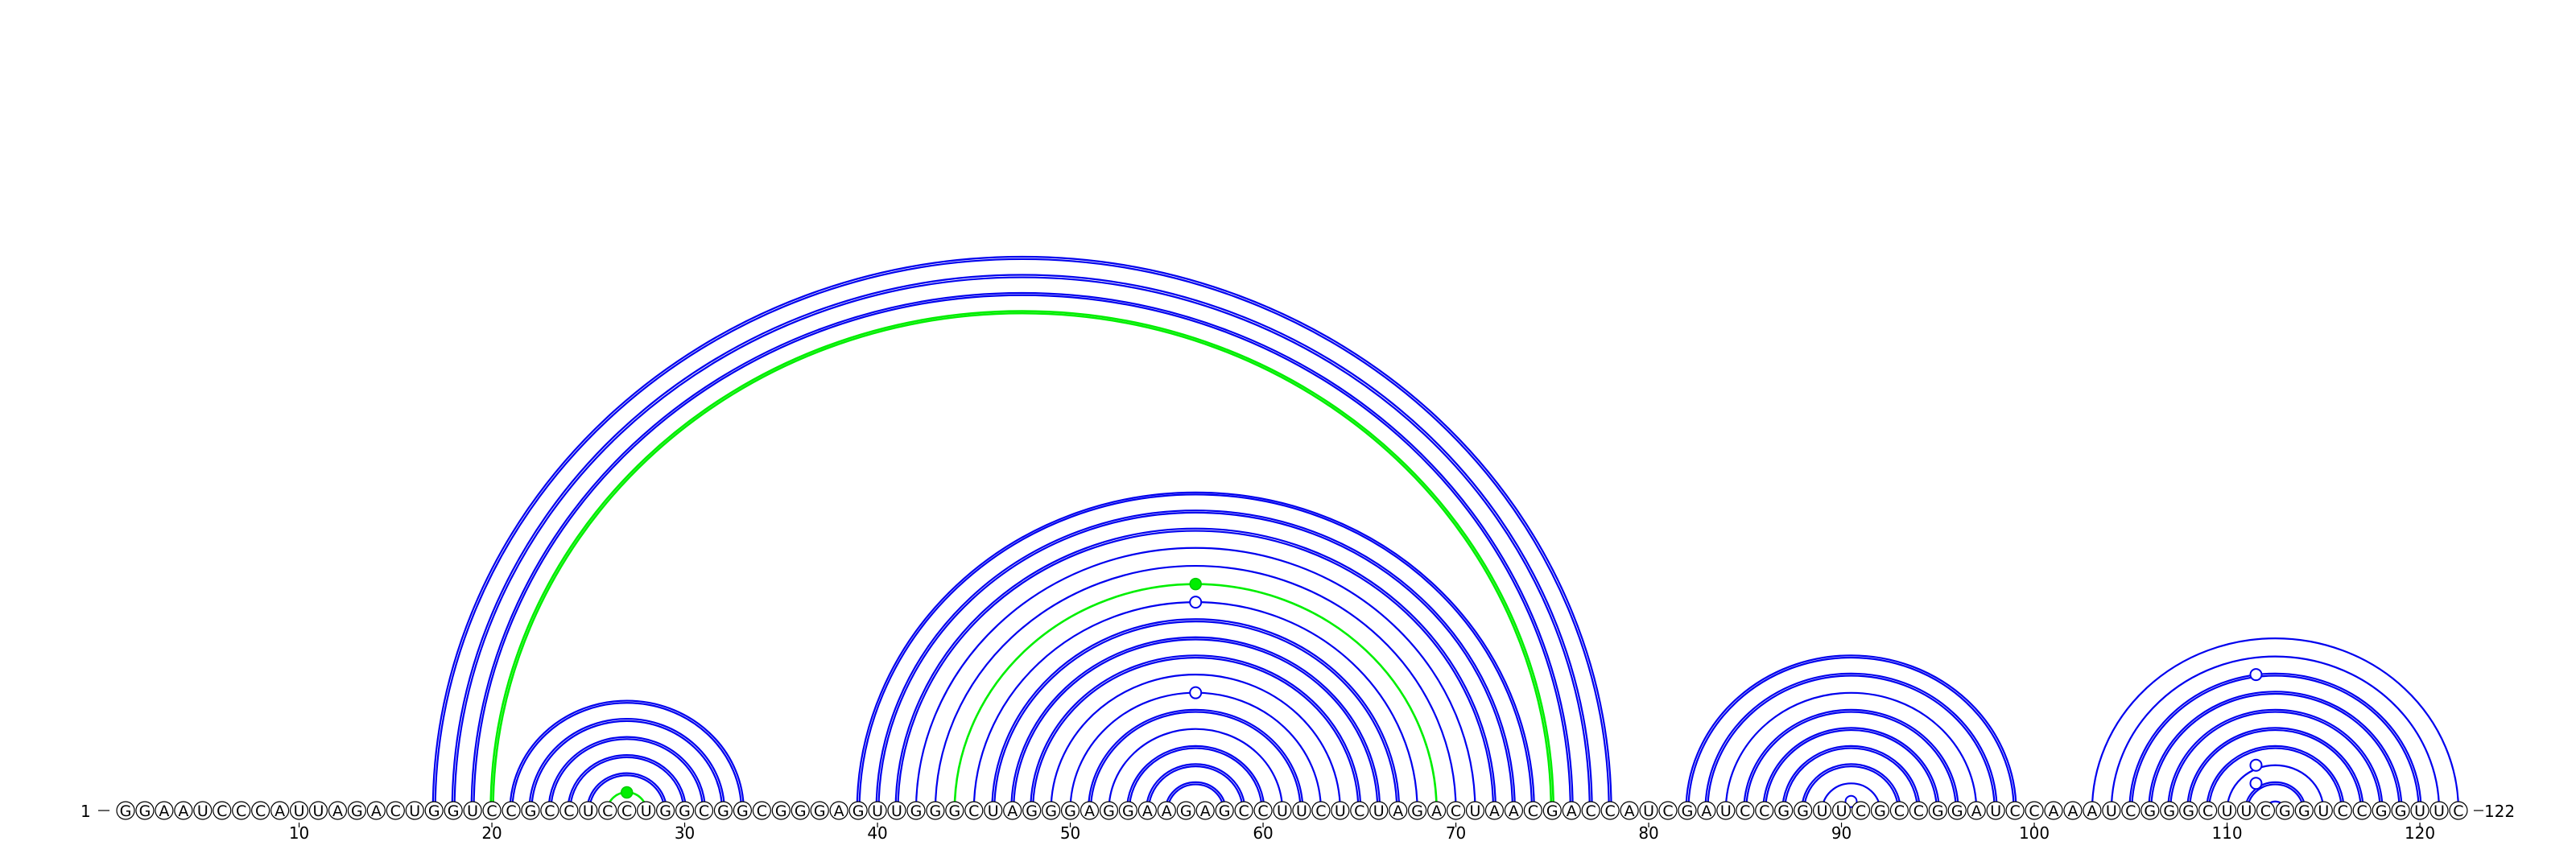 This screenshot has height=858, width=2576. I want to click on tick-label: 50, so click(1070, 833).